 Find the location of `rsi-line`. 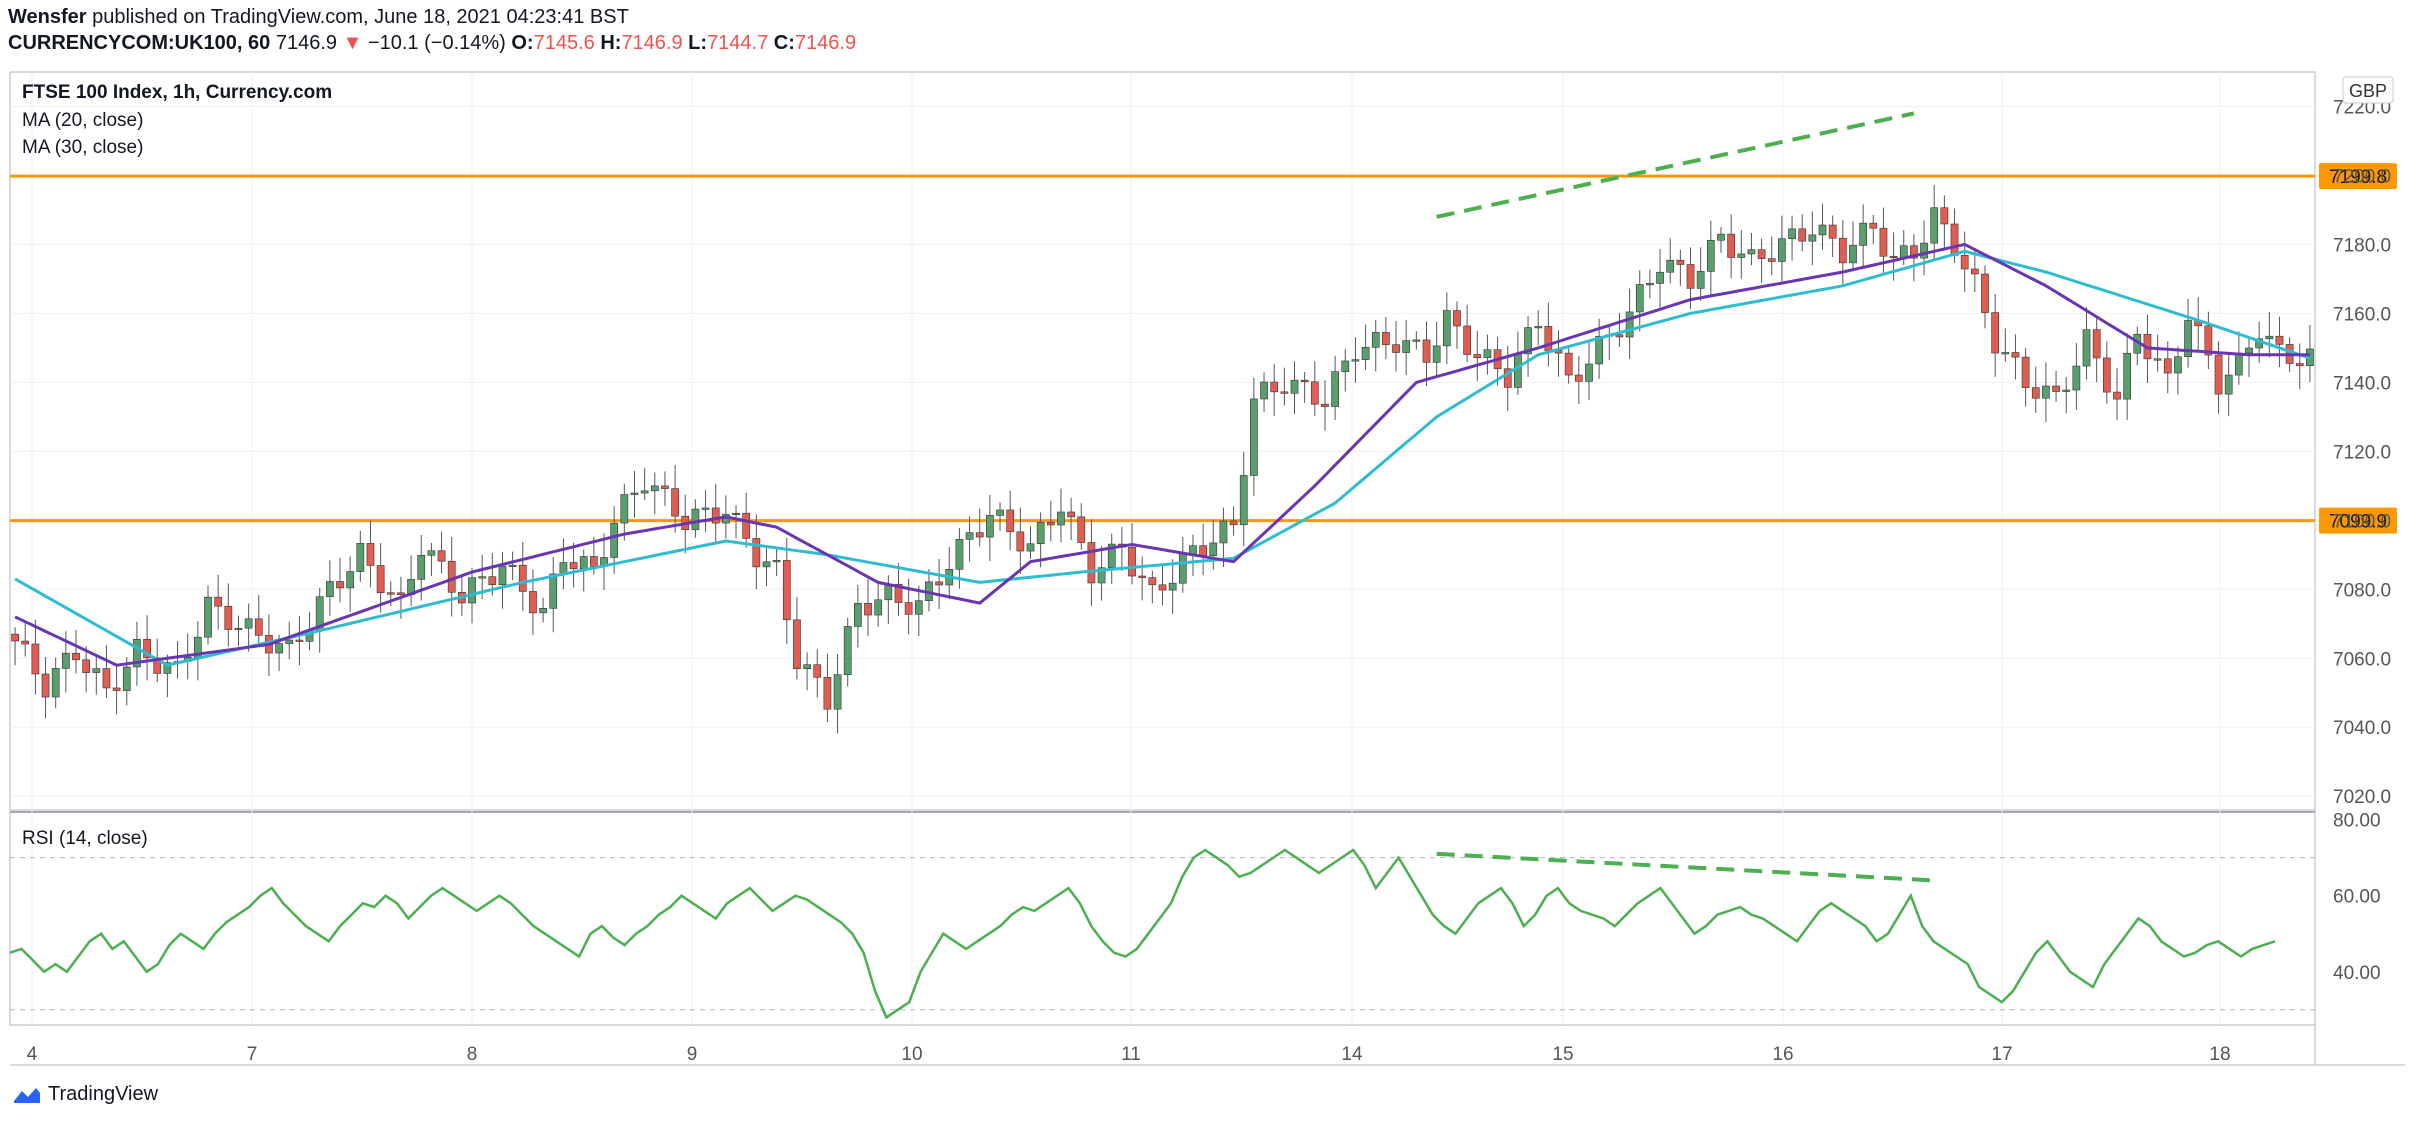

rsi-line is located at coordinates (1142, 934).